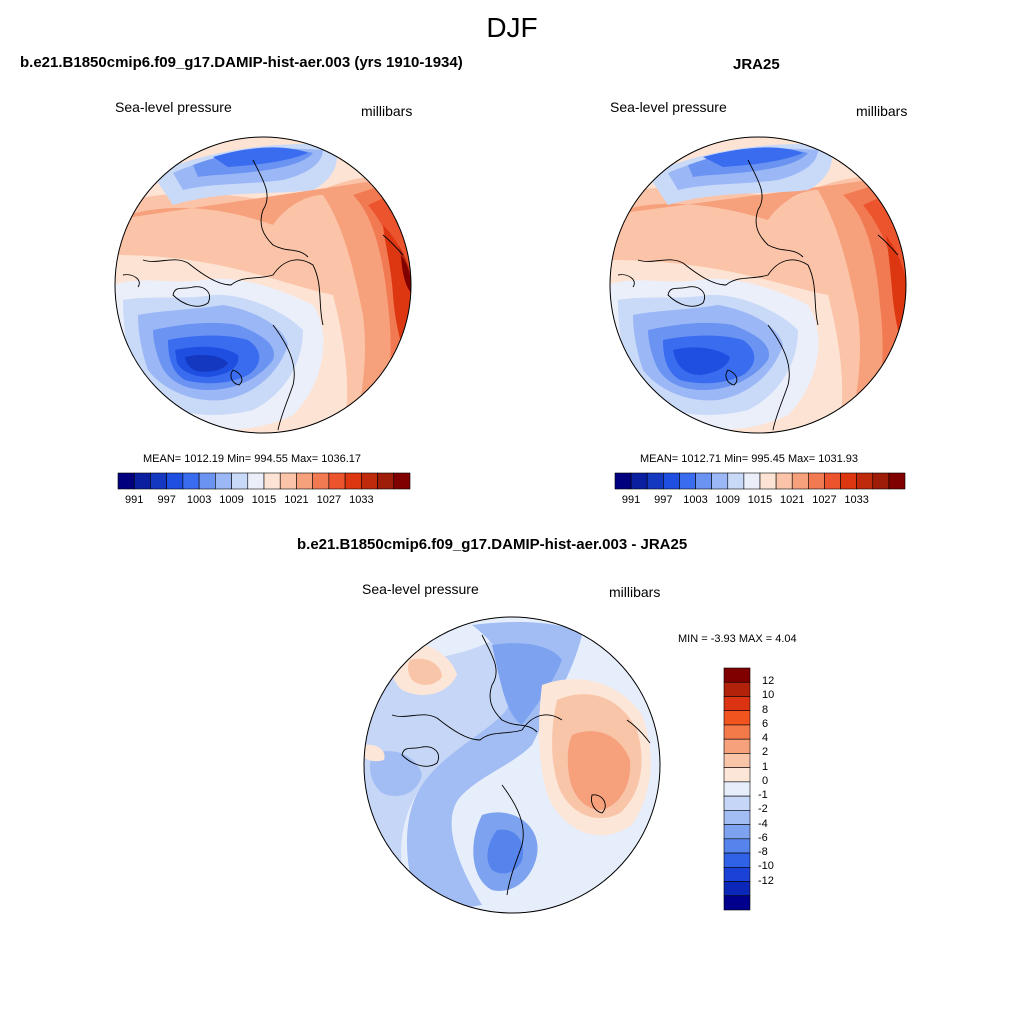  Describe the element at coordinates (252, 459) in the screenshot. I see `model-stats: MEAN= 1012.19 Min= 994.55 Max= 1036.17` at that location.